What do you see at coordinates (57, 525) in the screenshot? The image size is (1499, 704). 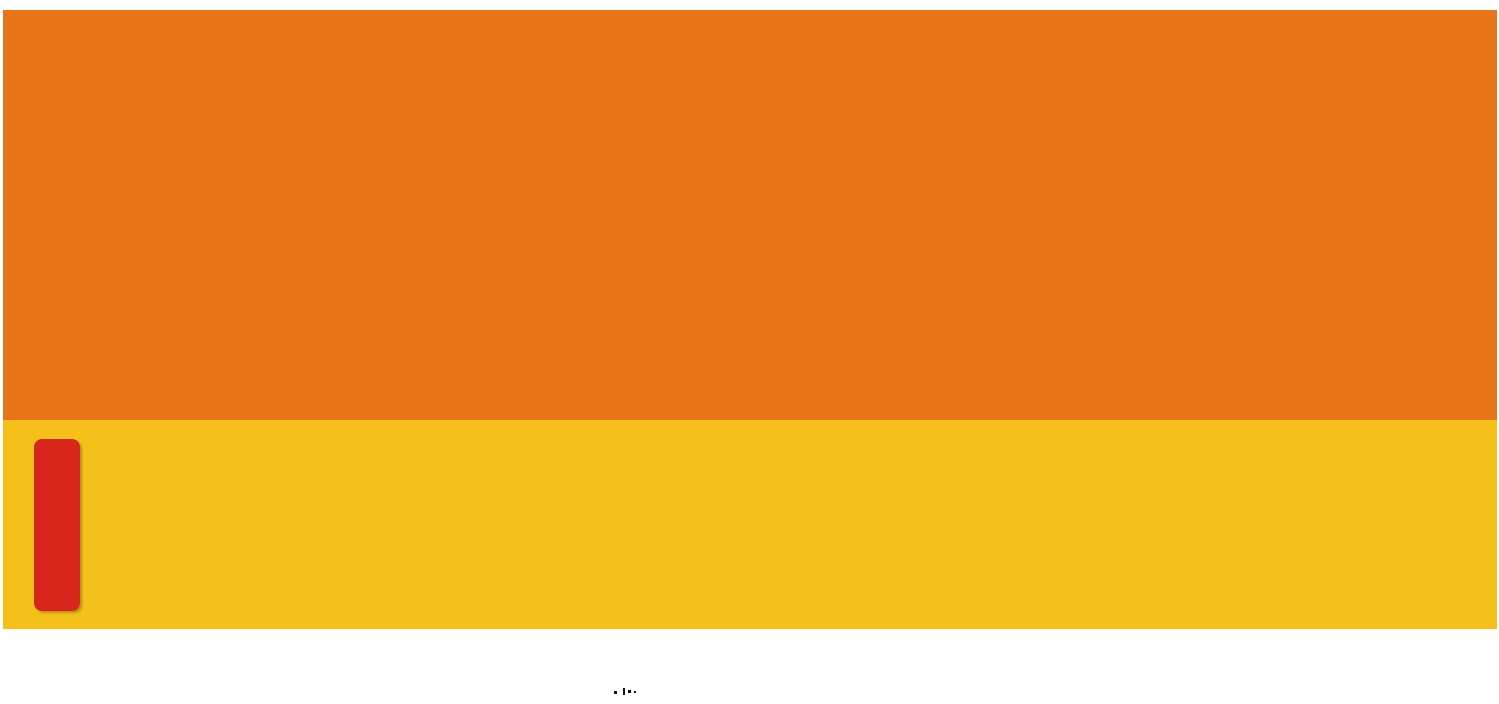 I see `single-items-badge` at bounding box center [57, 525].